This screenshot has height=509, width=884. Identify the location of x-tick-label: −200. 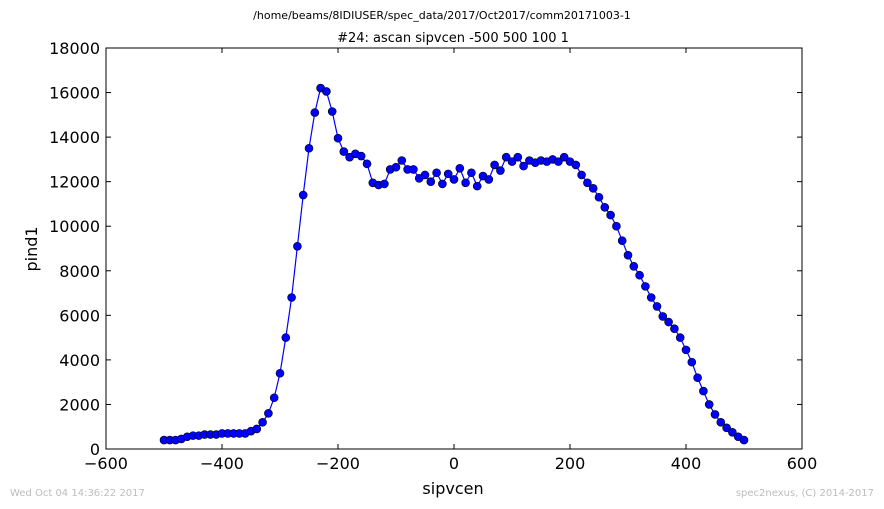
(338, 463).